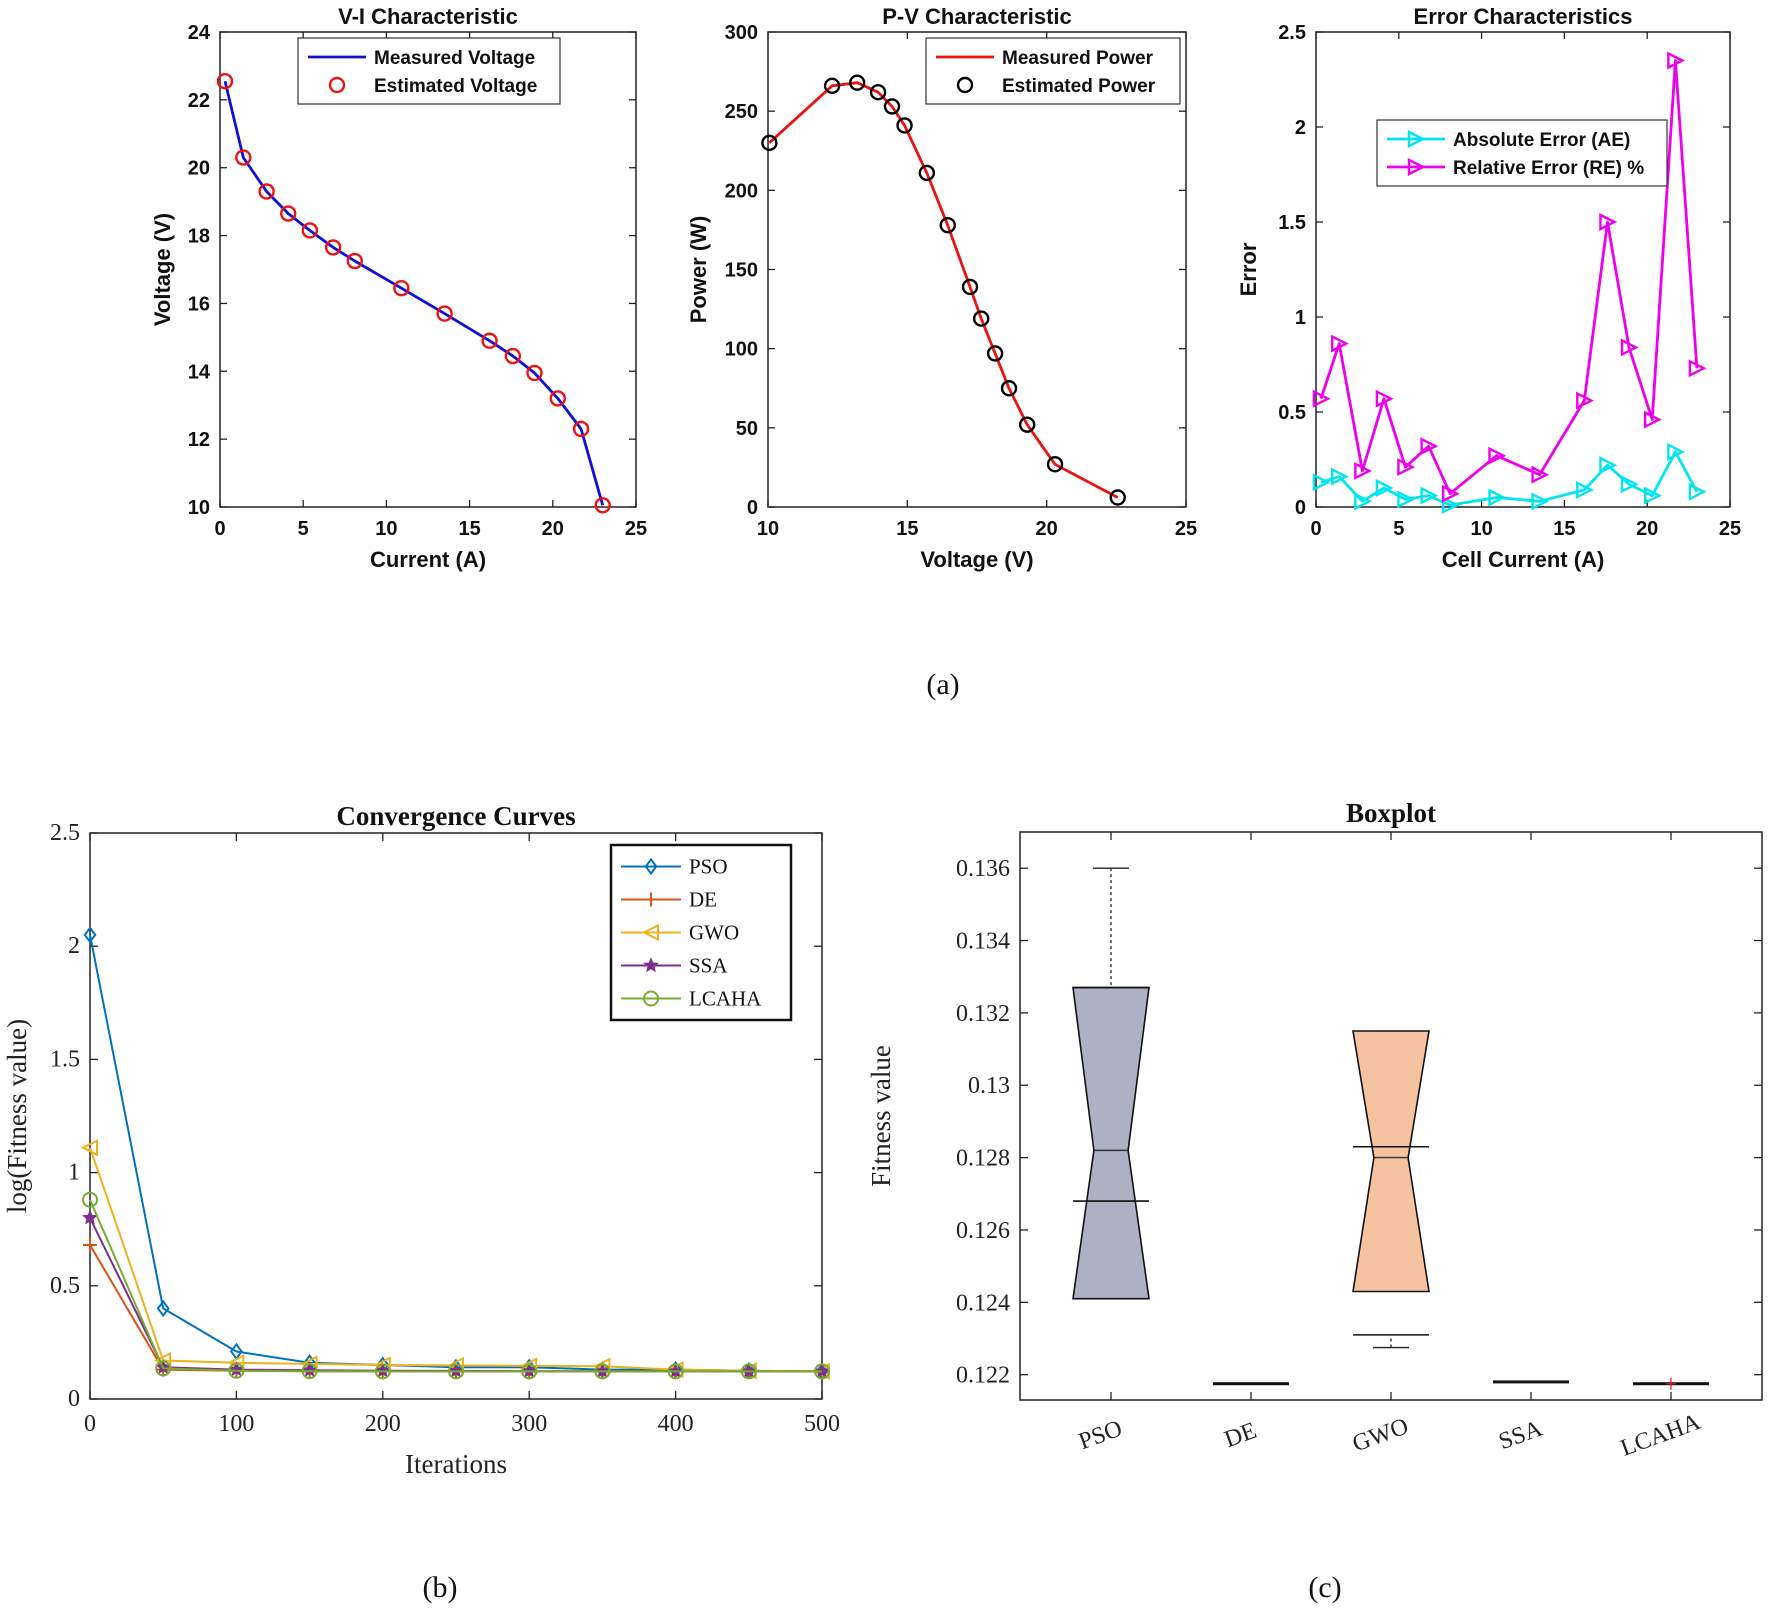  What do you see at coordinates (414, 293) in the screenshot?
I see `series-line-measured-voltage` at bounding box center [414, 293].